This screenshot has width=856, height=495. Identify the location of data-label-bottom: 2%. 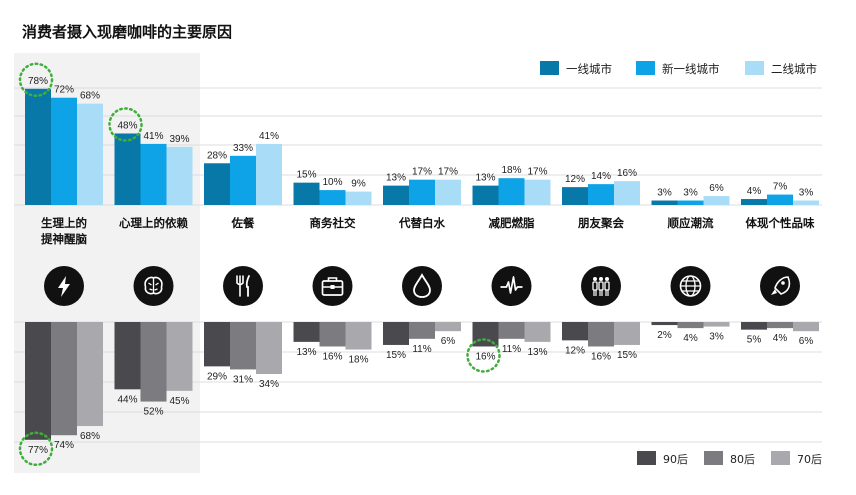
(664, 335).